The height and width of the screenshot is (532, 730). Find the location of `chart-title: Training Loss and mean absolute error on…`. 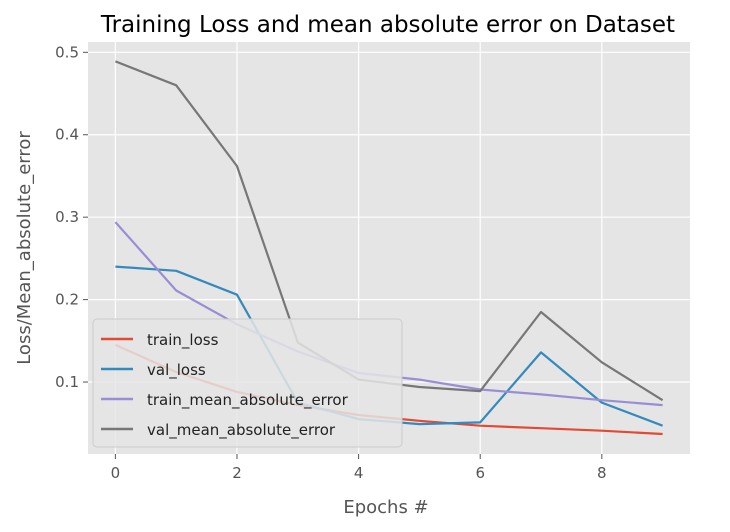

chart-title: Training Loss and mean absolute error on… is located at coordinates (387, 25).